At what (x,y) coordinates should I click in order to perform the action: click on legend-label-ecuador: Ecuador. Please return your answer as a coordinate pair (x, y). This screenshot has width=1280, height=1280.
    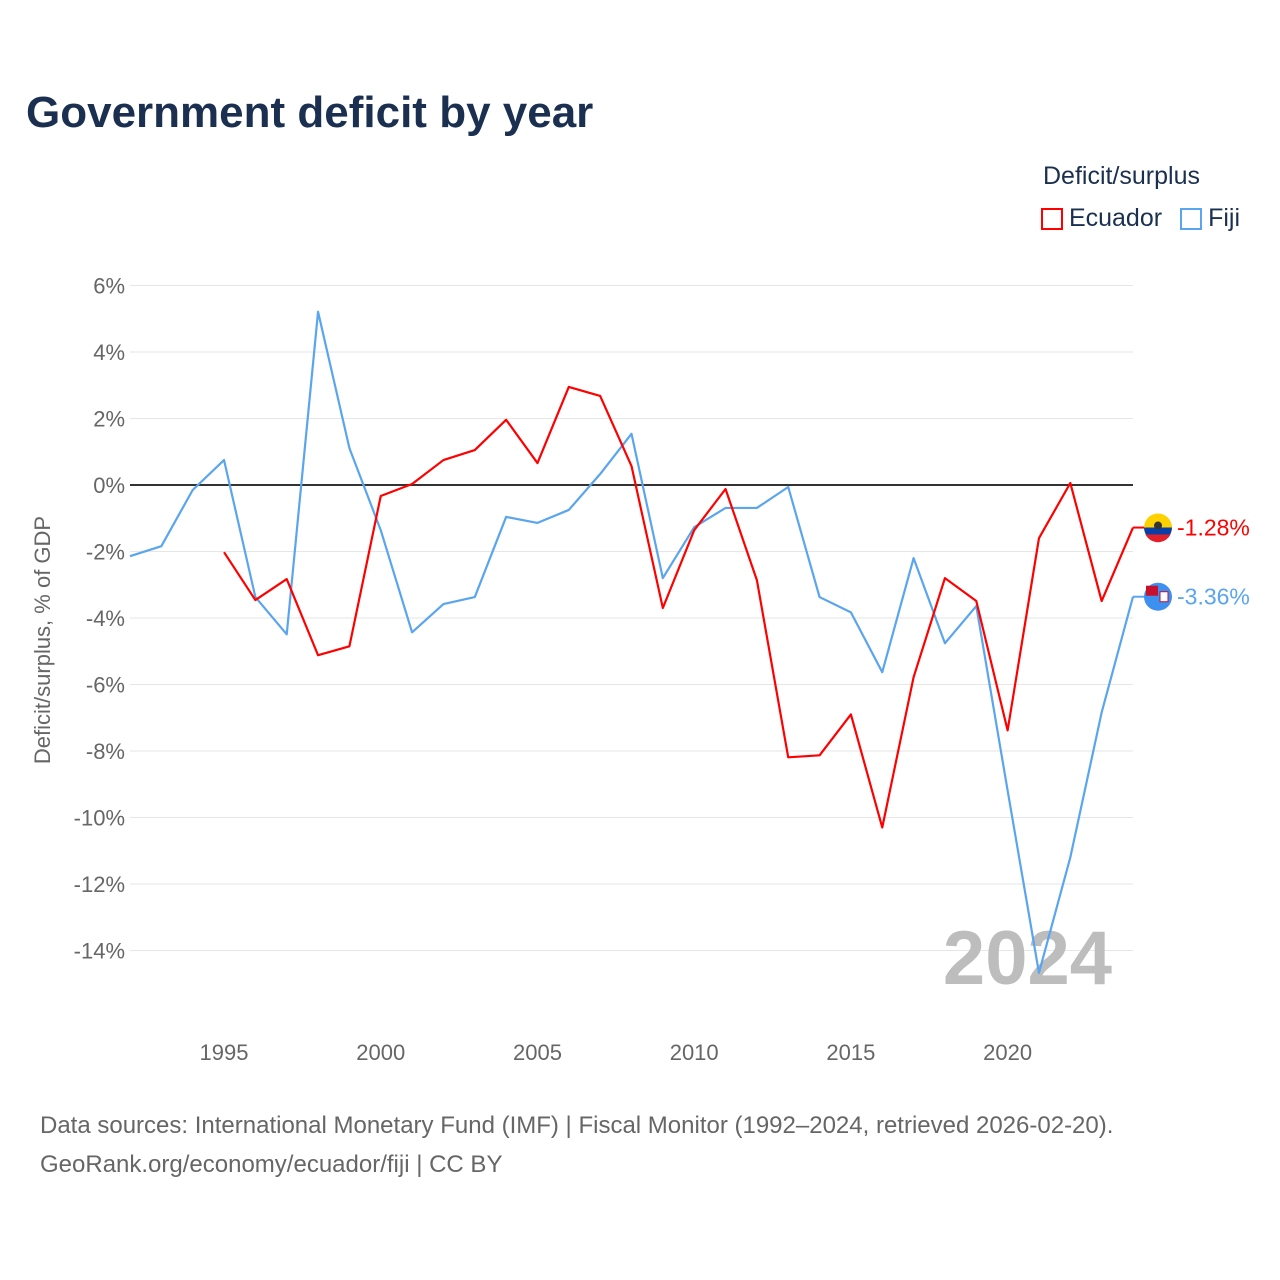
    Looking at the image, I should click on (1115, 218).